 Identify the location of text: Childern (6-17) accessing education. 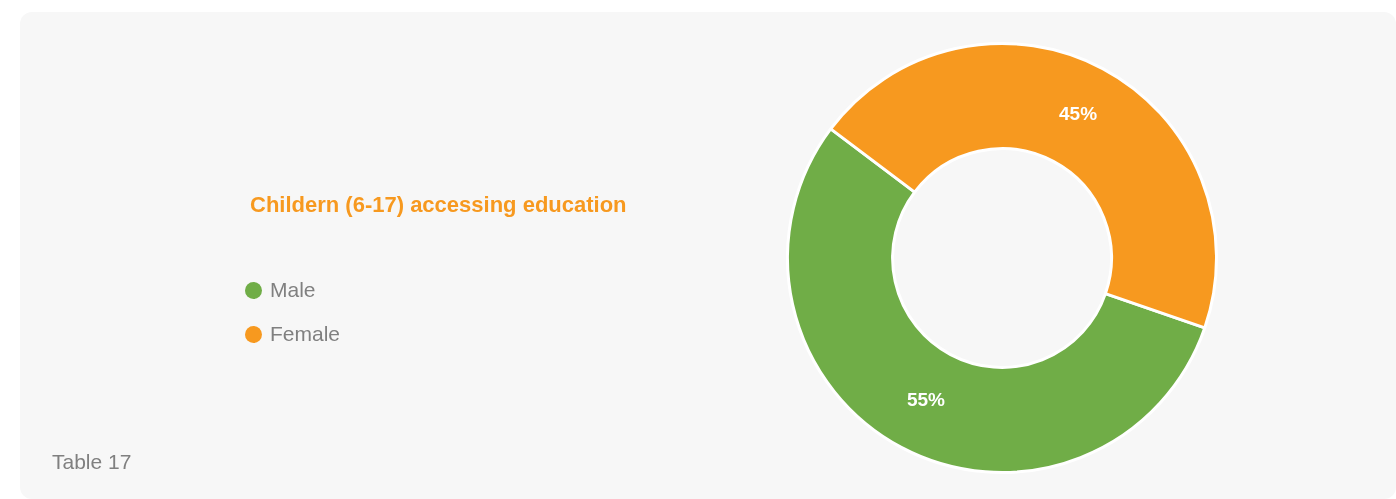
(438, 205).